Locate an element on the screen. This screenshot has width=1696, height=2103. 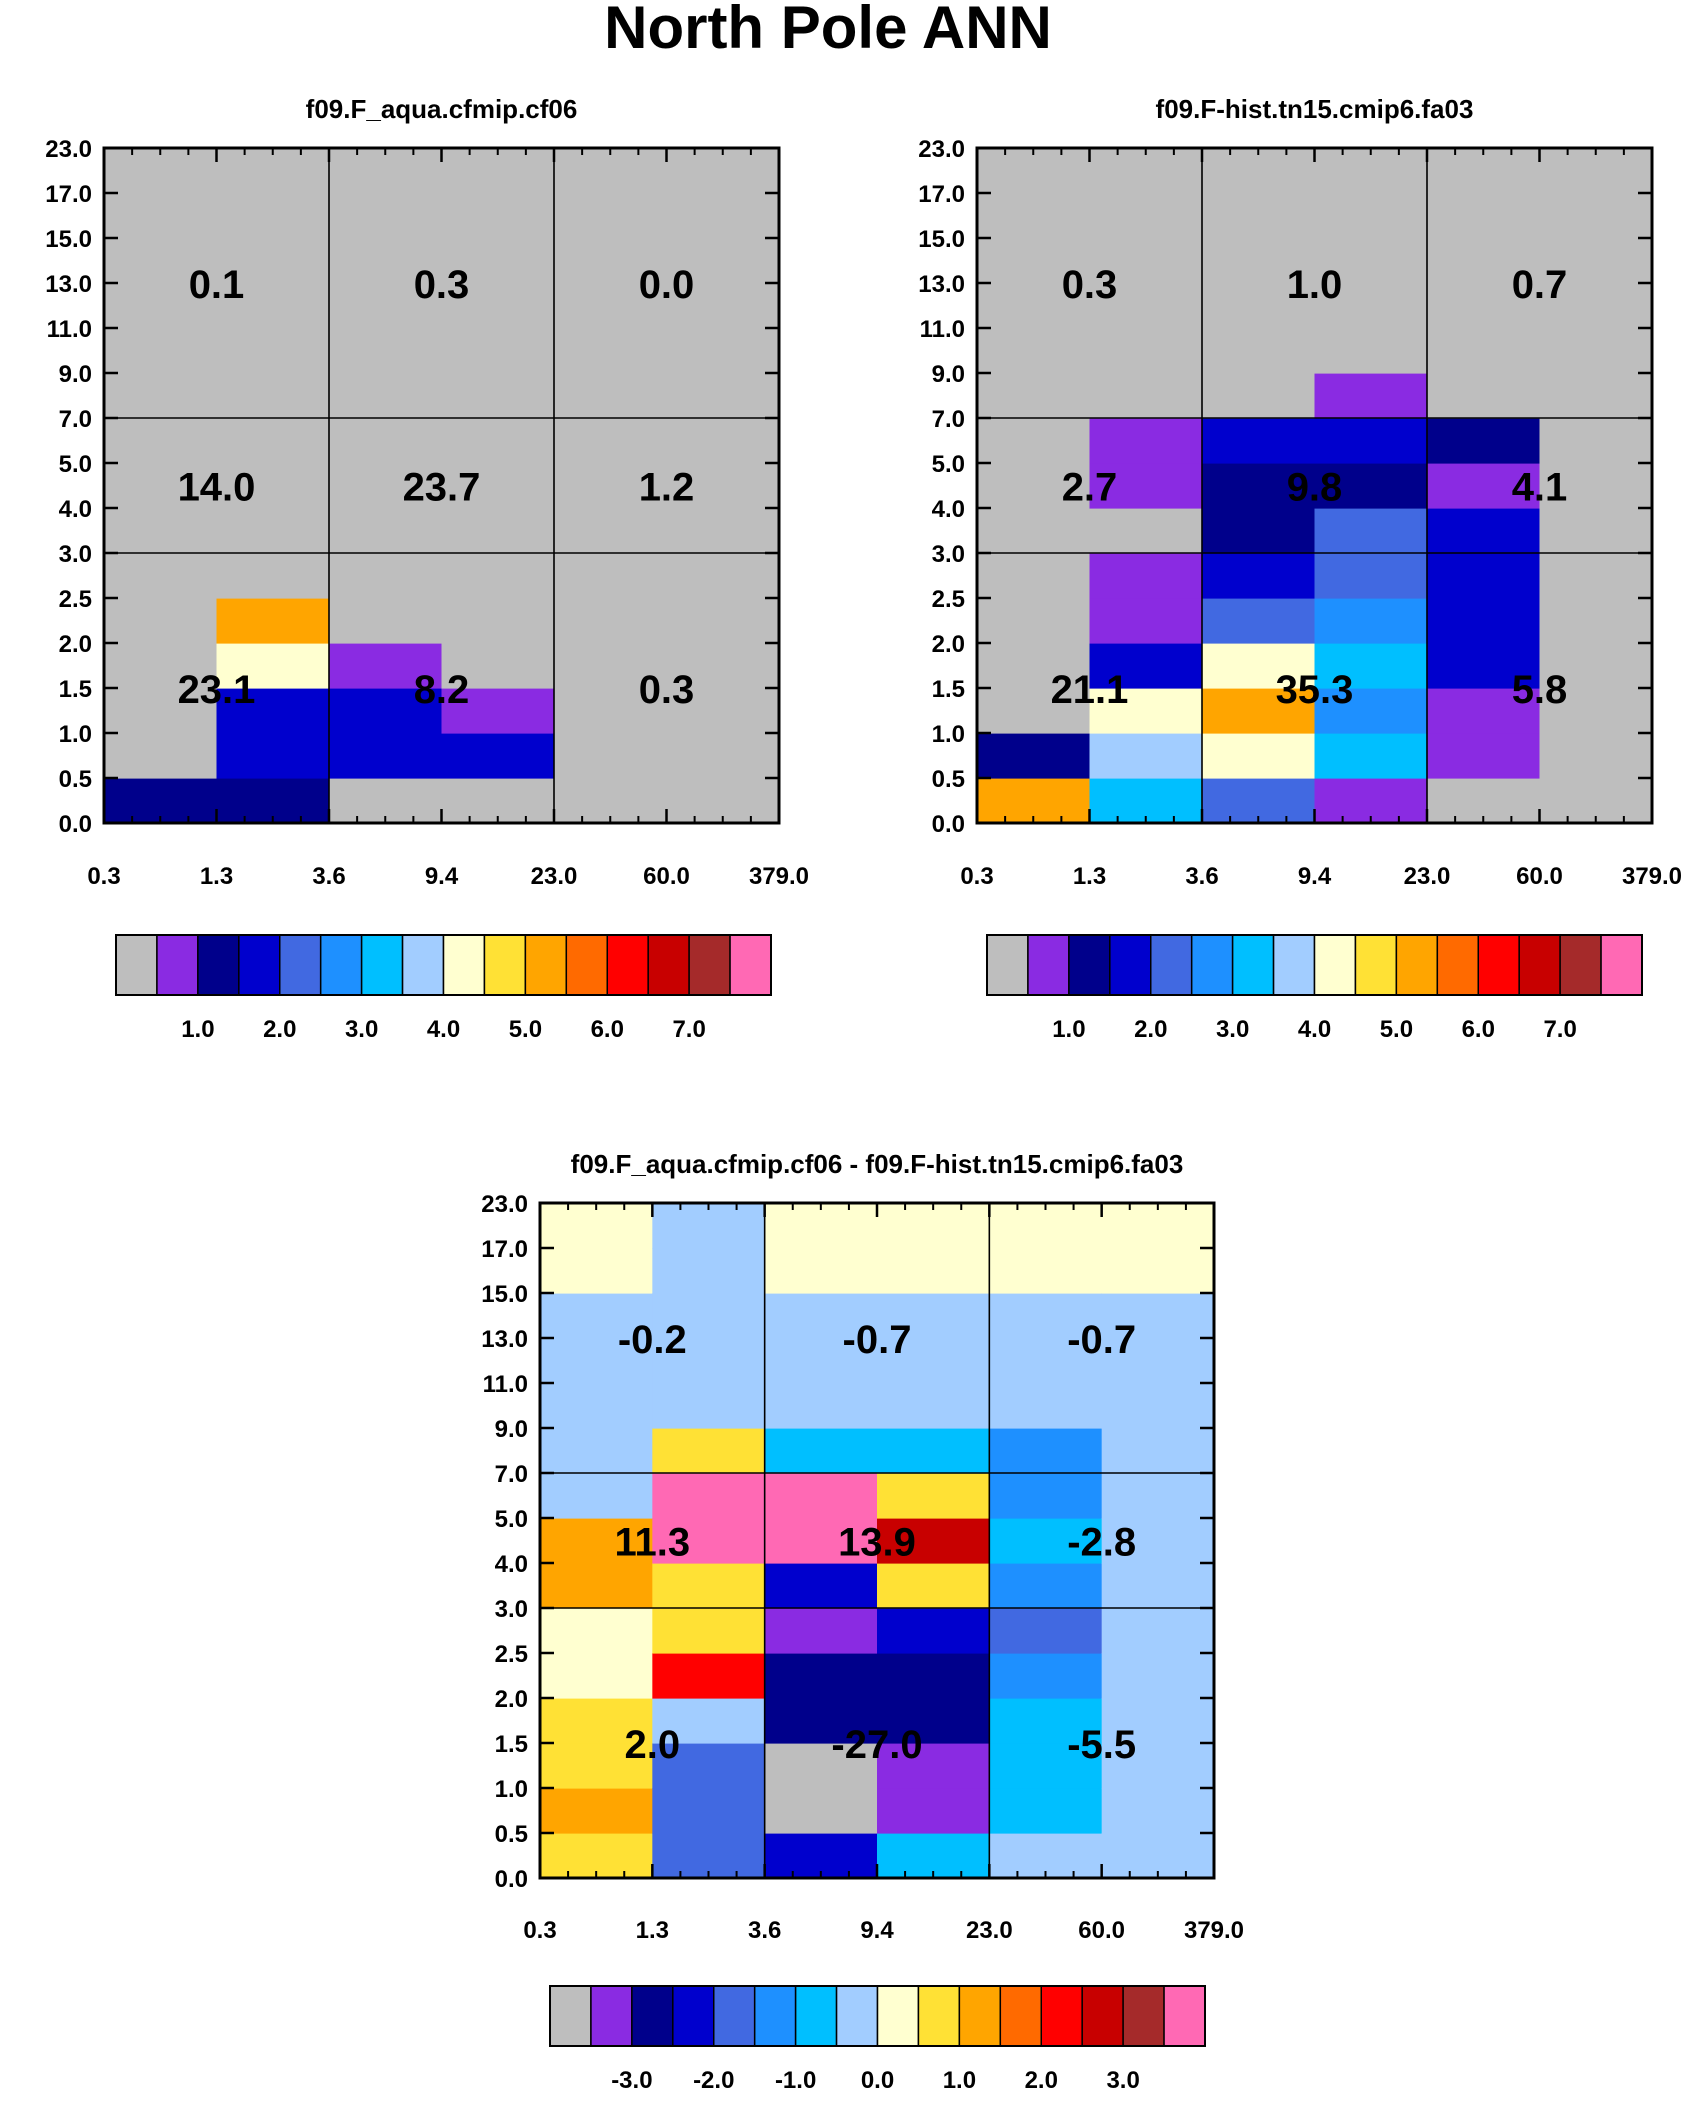
colorbar-tick-label: 6.0 is located at coordinates (607, 1029).